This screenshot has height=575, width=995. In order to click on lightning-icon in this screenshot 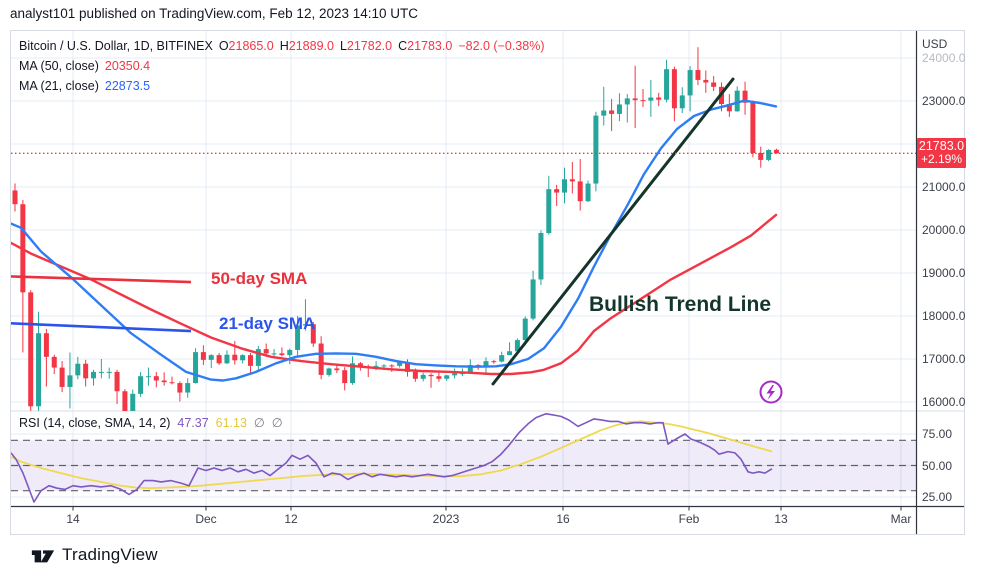, I will do `click(771, 392)`.